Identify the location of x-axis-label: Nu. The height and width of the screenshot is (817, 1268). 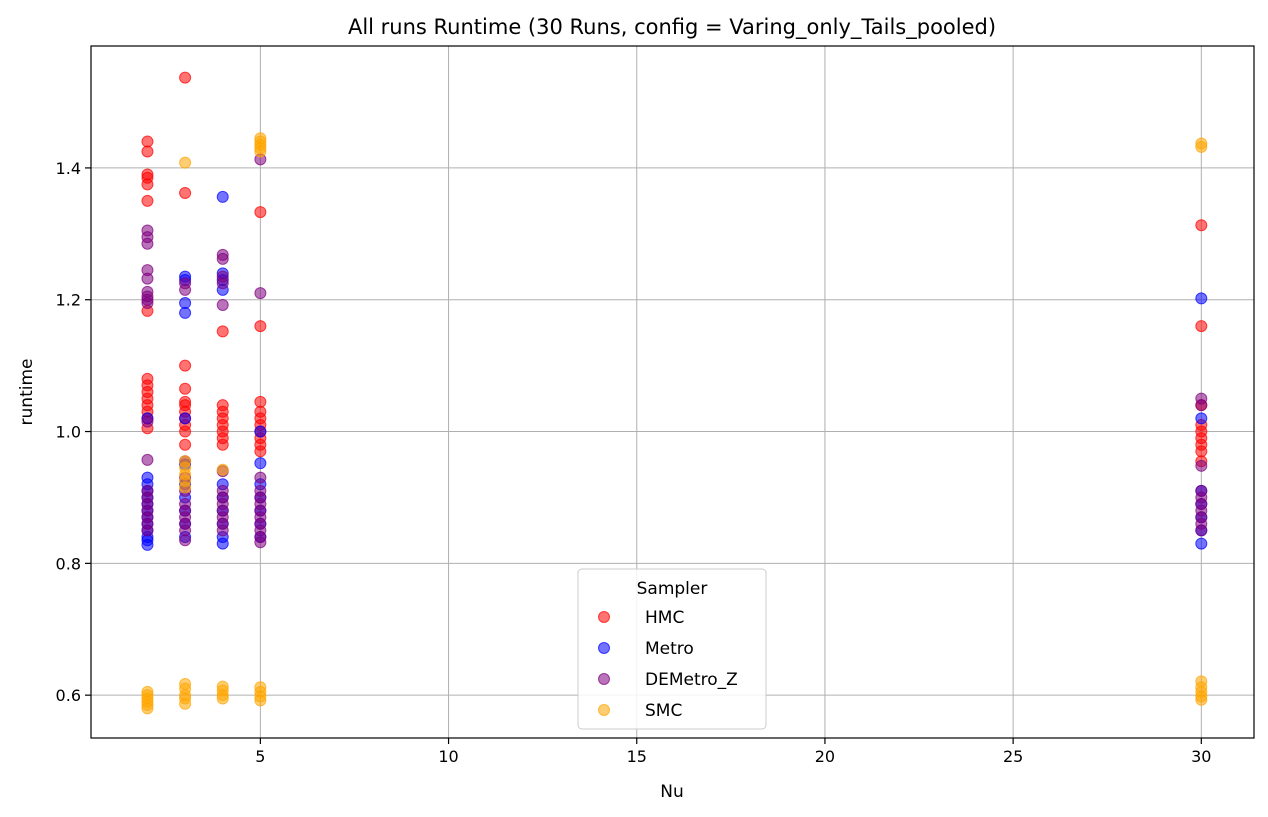
(672, 792).